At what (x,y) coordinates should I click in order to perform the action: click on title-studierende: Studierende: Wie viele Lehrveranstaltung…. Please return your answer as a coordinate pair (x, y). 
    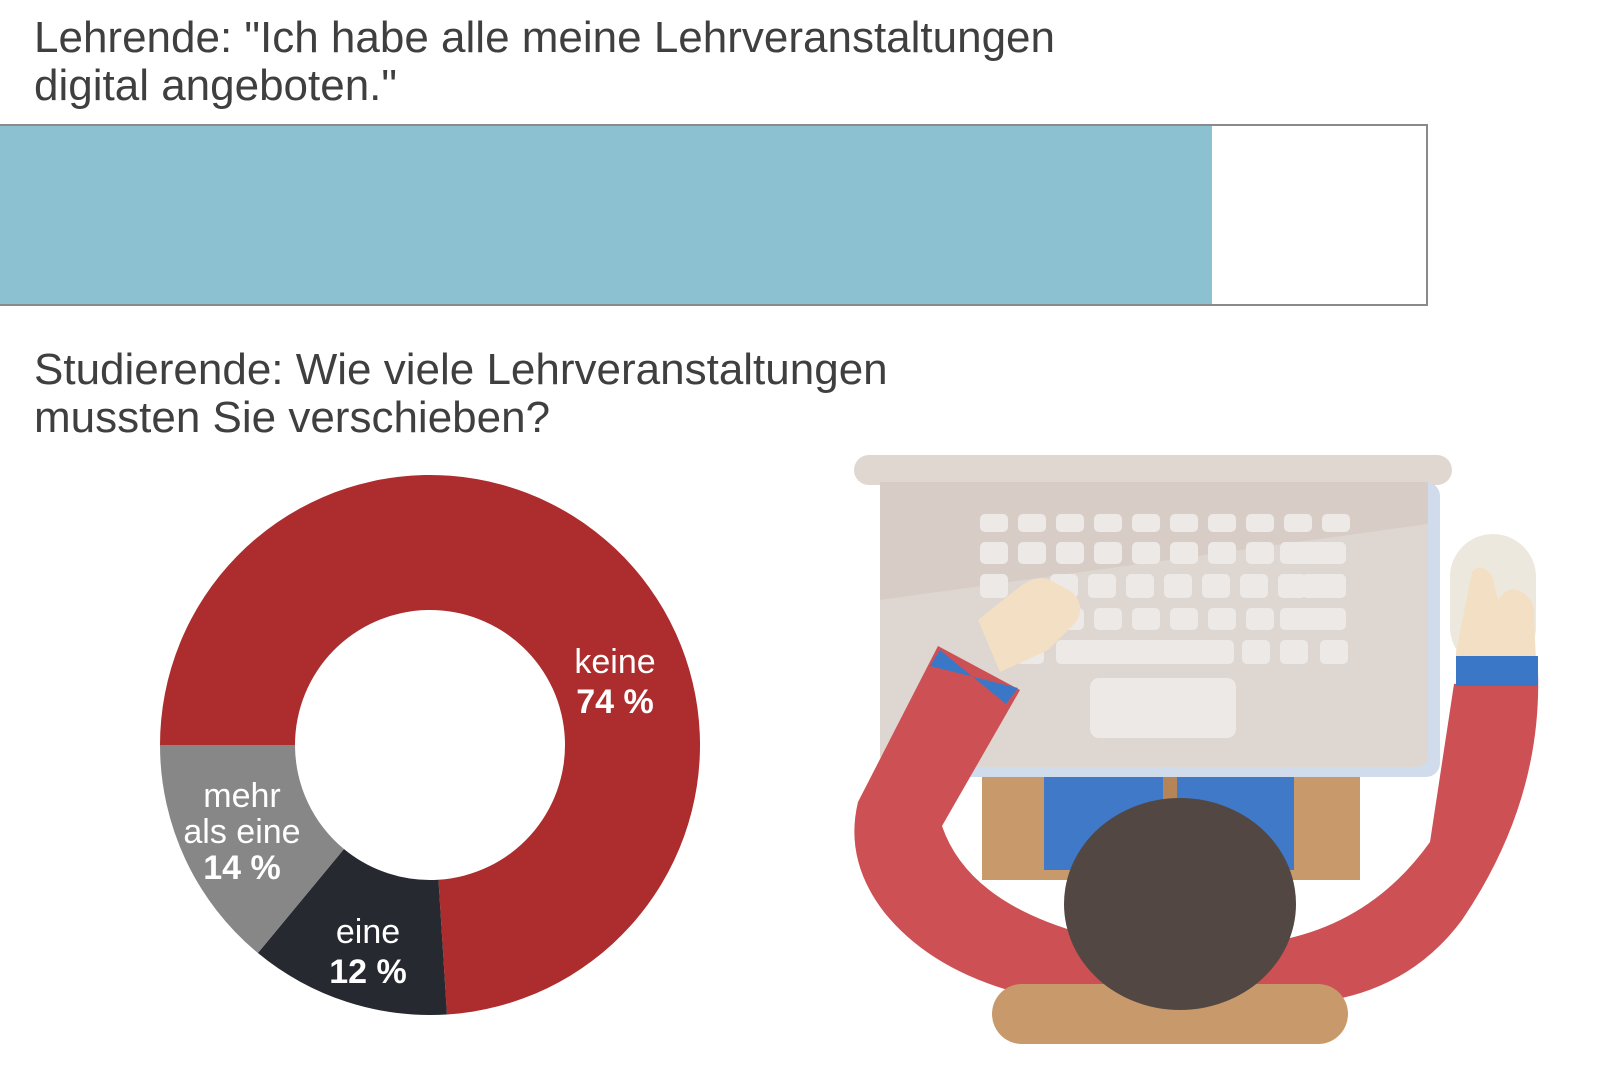
    Looking at the image, I should click on (461, 394).